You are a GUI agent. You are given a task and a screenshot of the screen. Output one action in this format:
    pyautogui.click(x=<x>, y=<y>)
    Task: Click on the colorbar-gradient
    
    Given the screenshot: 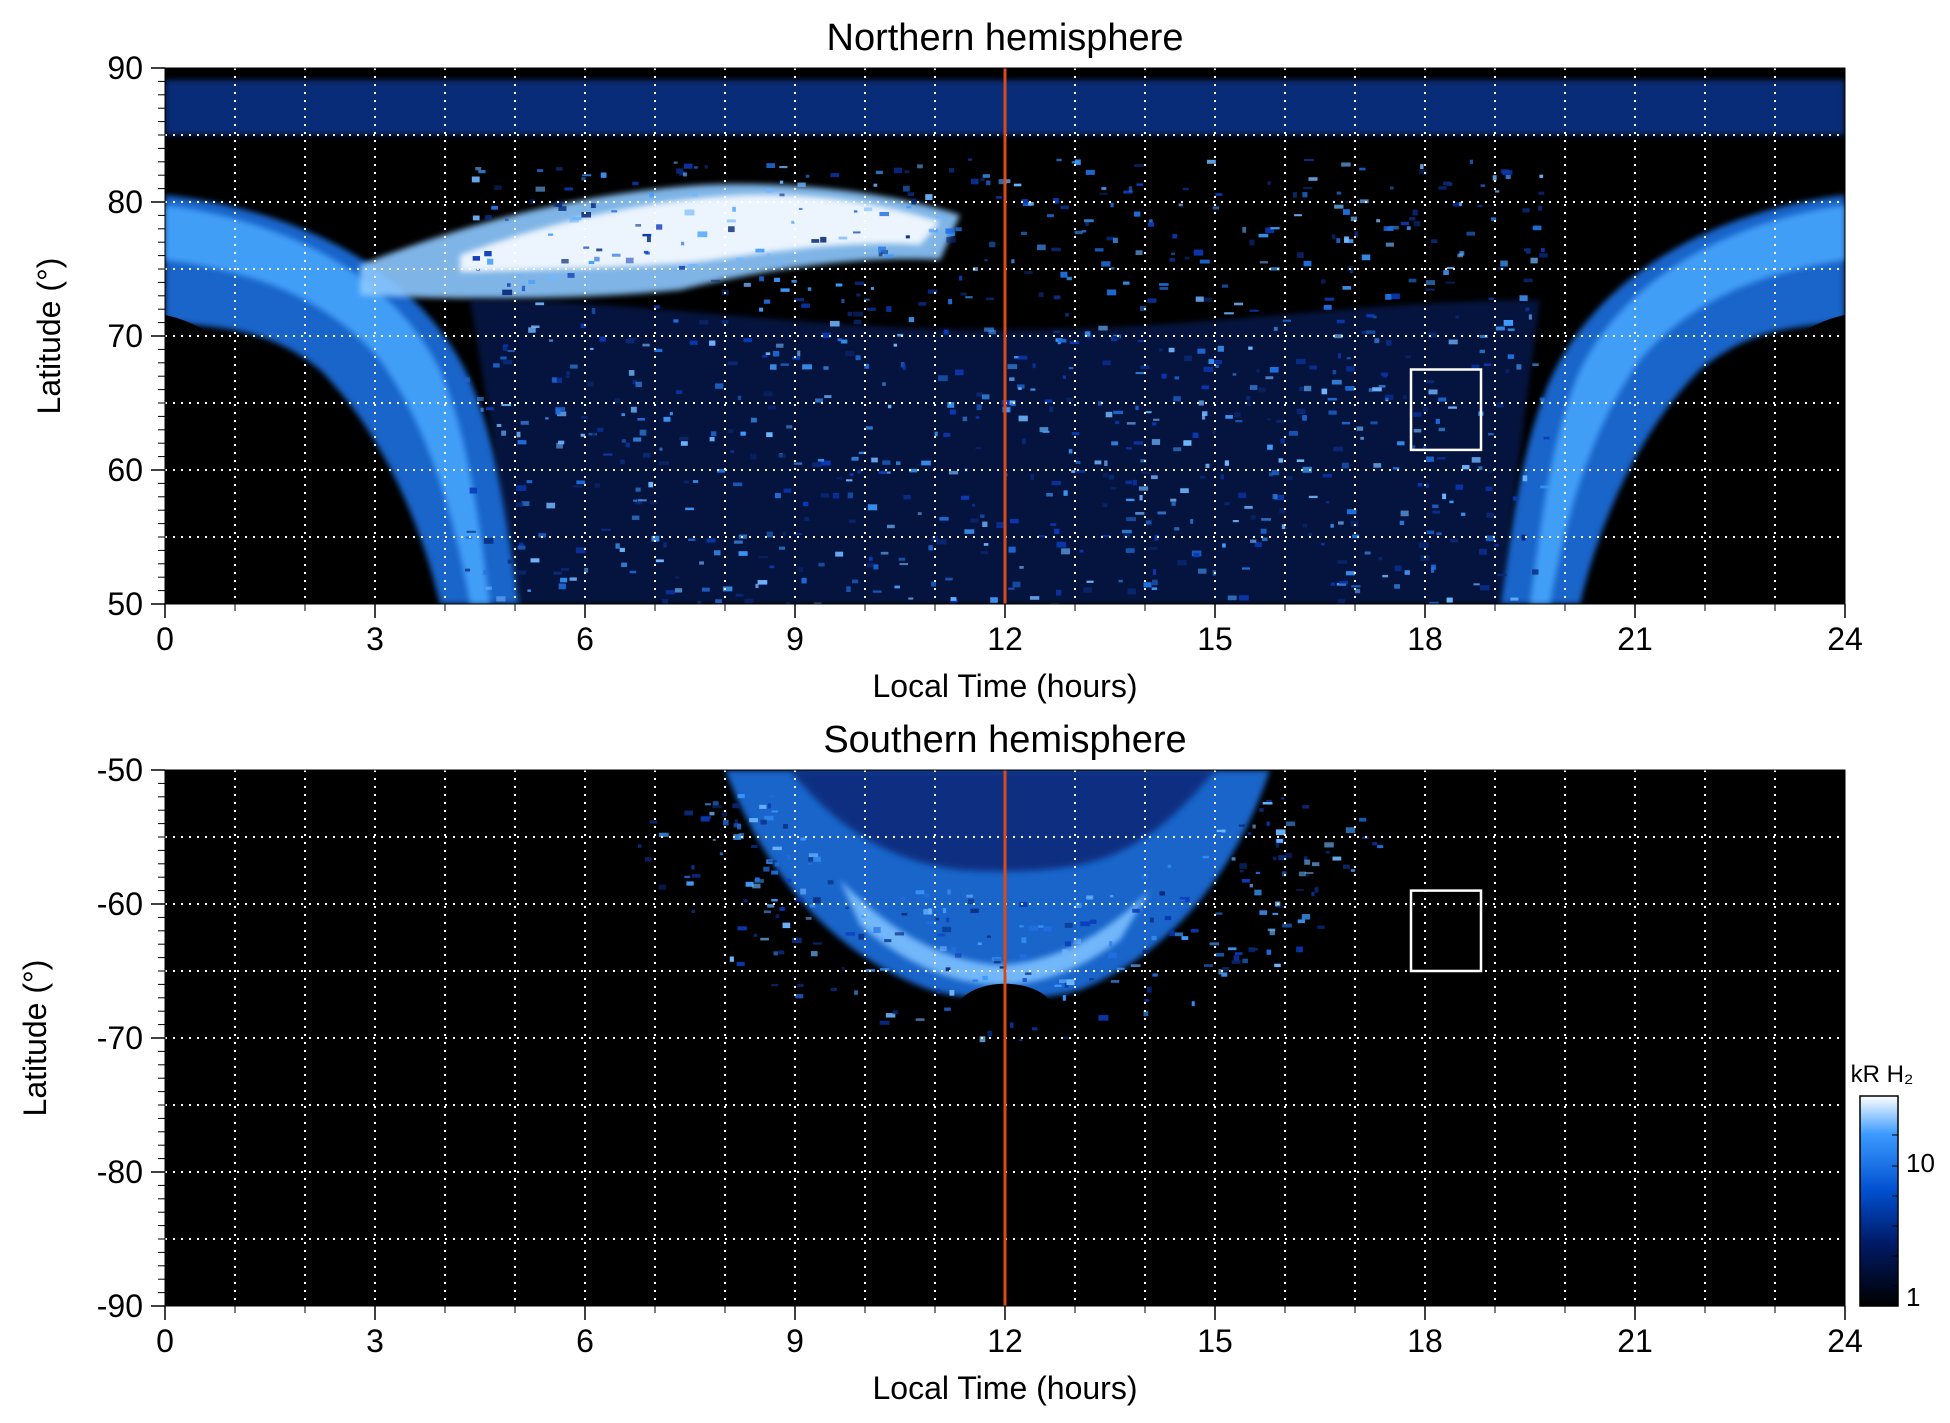 What is the action you would take?
    pyautogui.click(x=1879, y=1201)
    